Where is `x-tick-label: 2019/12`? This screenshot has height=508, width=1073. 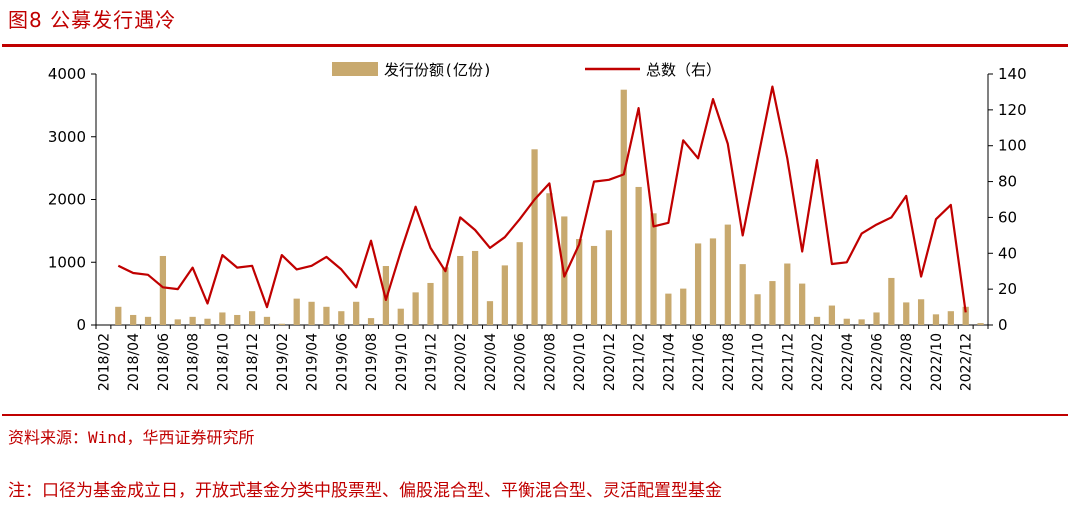 x-tick-label: 2019/12 is located at coordinates (432, 362).